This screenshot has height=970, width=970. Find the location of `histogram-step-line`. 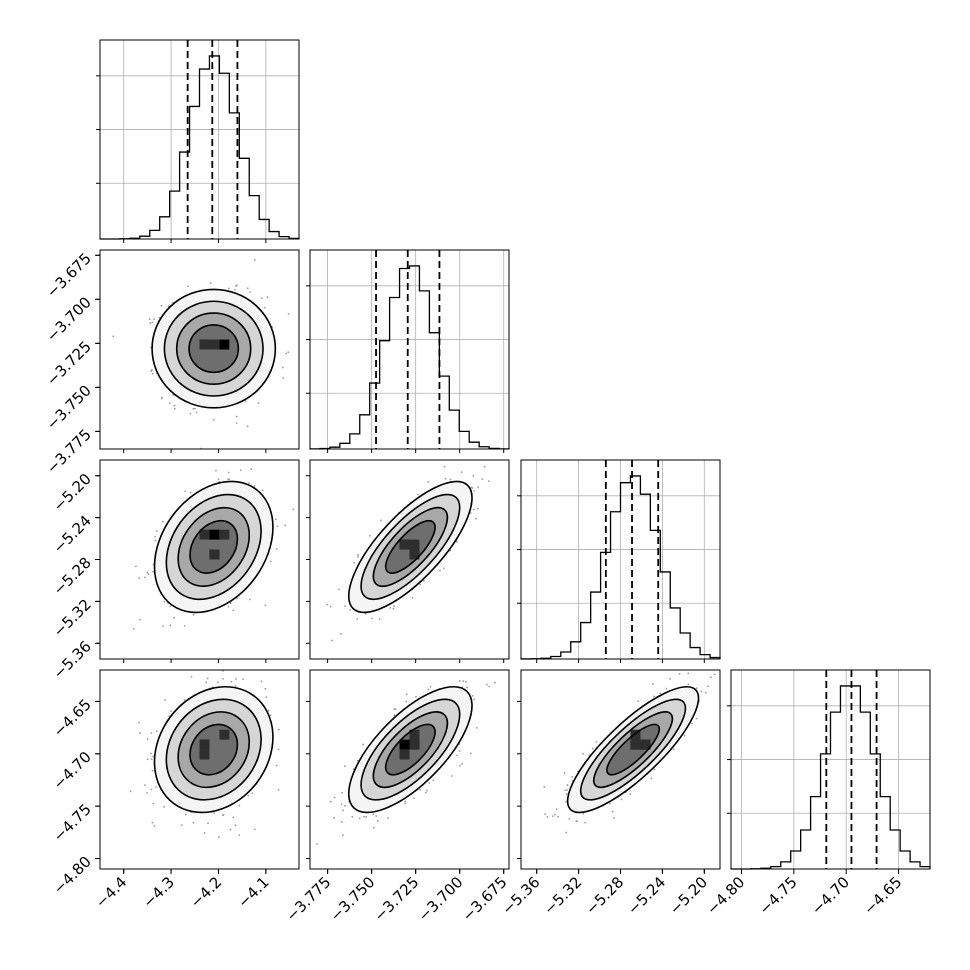

histogram-step-line is located at coordinates (830, 777).